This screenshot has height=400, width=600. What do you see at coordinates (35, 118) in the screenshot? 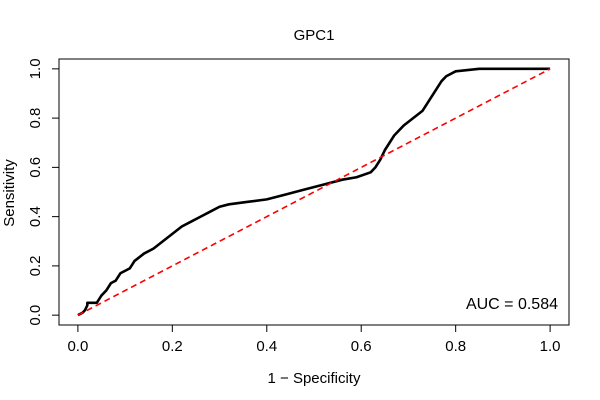
I see `y-tick-label: 0.8` at bounding box center [35, 118].